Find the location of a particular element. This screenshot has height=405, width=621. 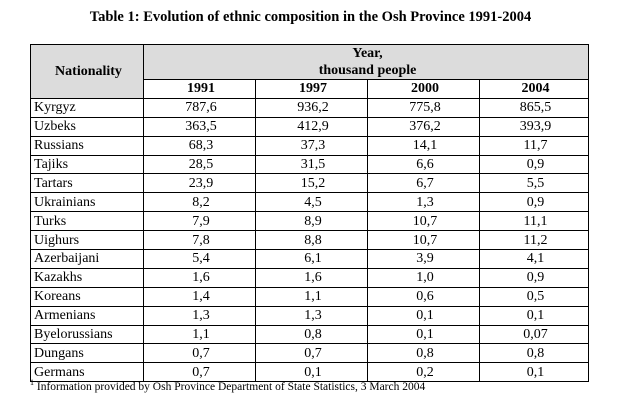

value-cell: 15,2 is located at coordinates (311, 183).